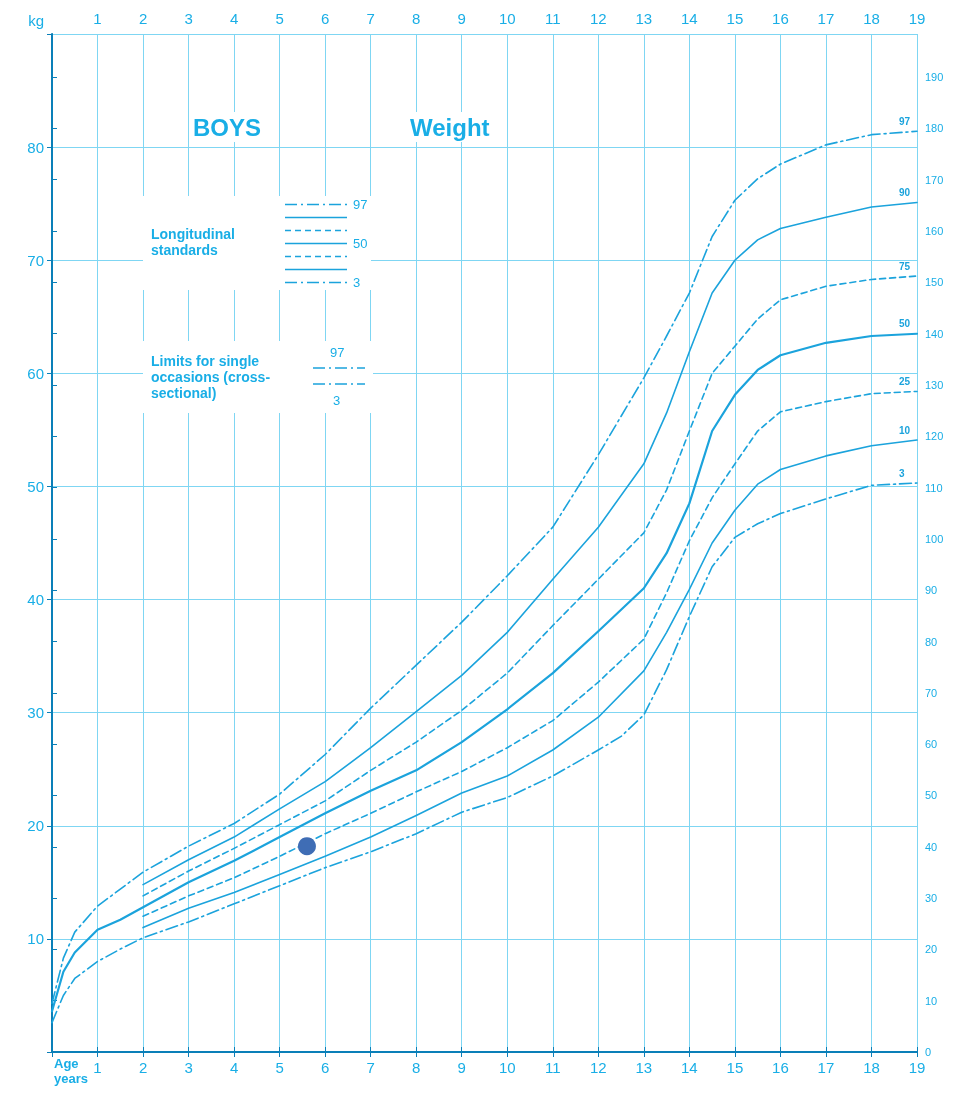  I want to click on y2-tick-label: 160, so click(934, 231).